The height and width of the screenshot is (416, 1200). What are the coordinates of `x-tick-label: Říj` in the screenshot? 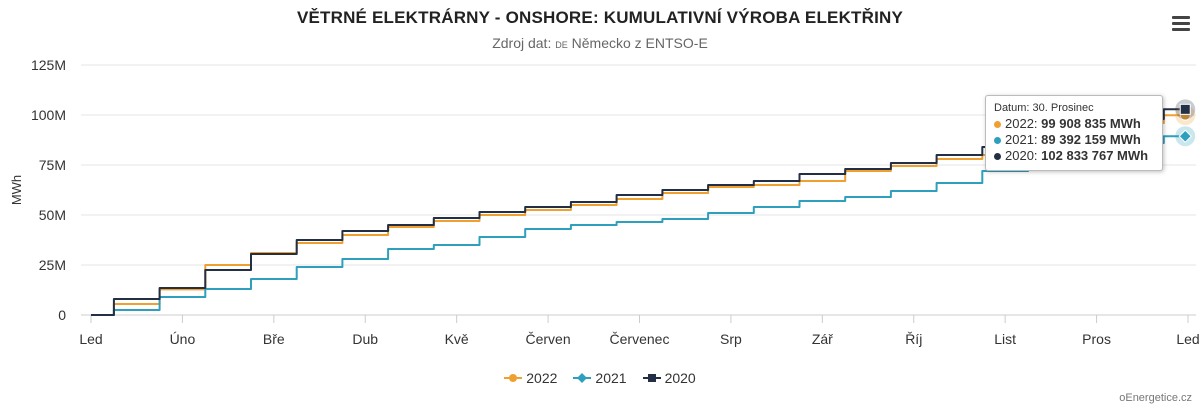 It's located at (913, 339).